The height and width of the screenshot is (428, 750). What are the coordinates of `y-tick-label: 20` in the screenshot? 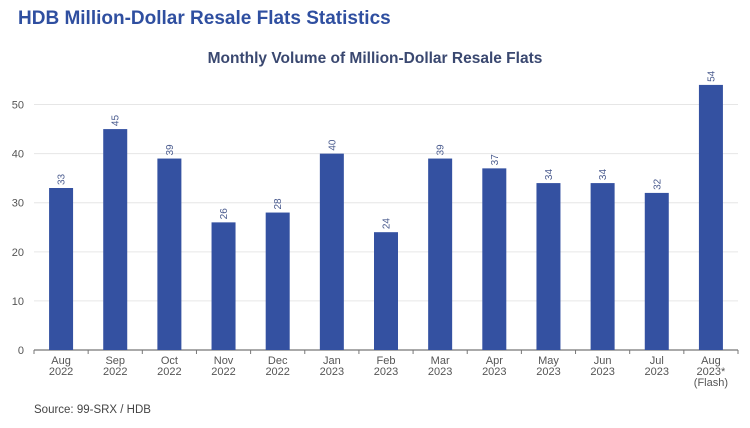 It's located at (18, 253).